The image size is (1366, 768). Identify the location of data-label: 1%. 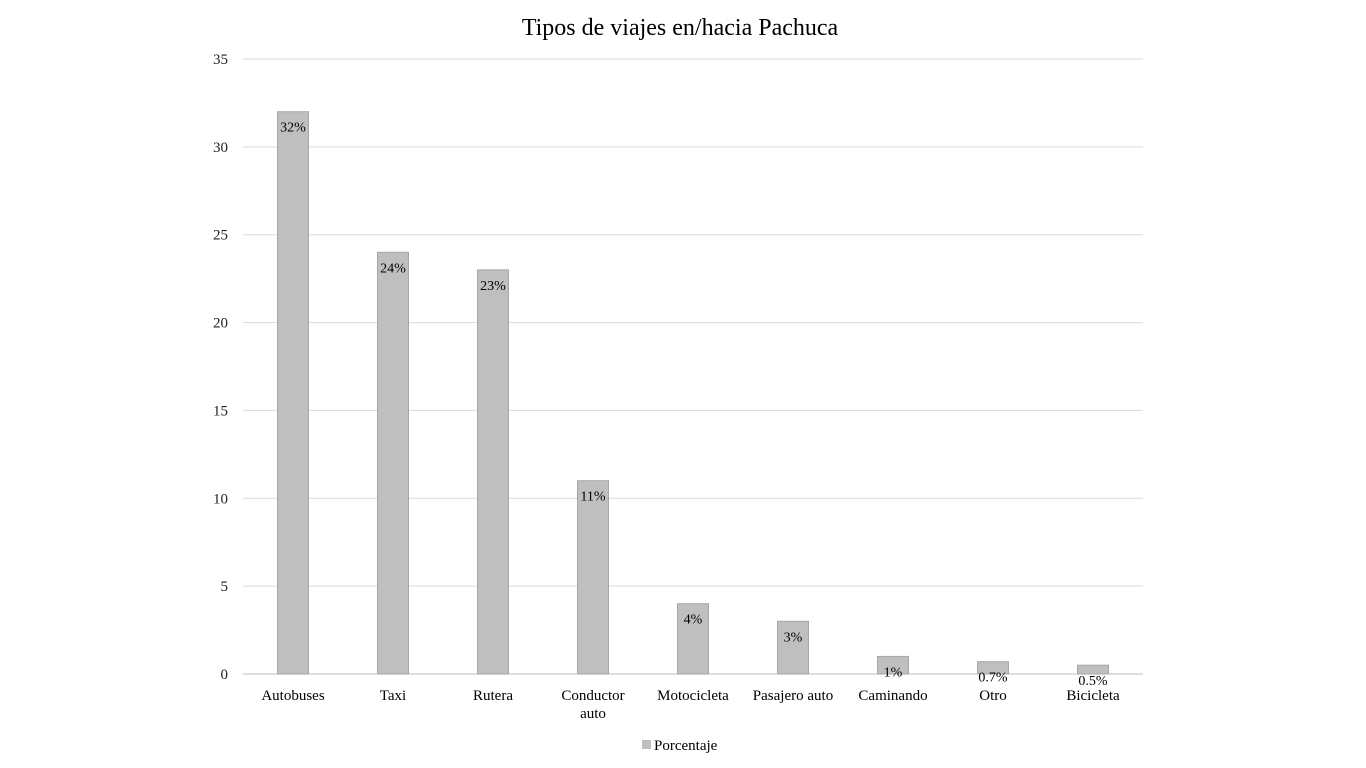
(893, 672).